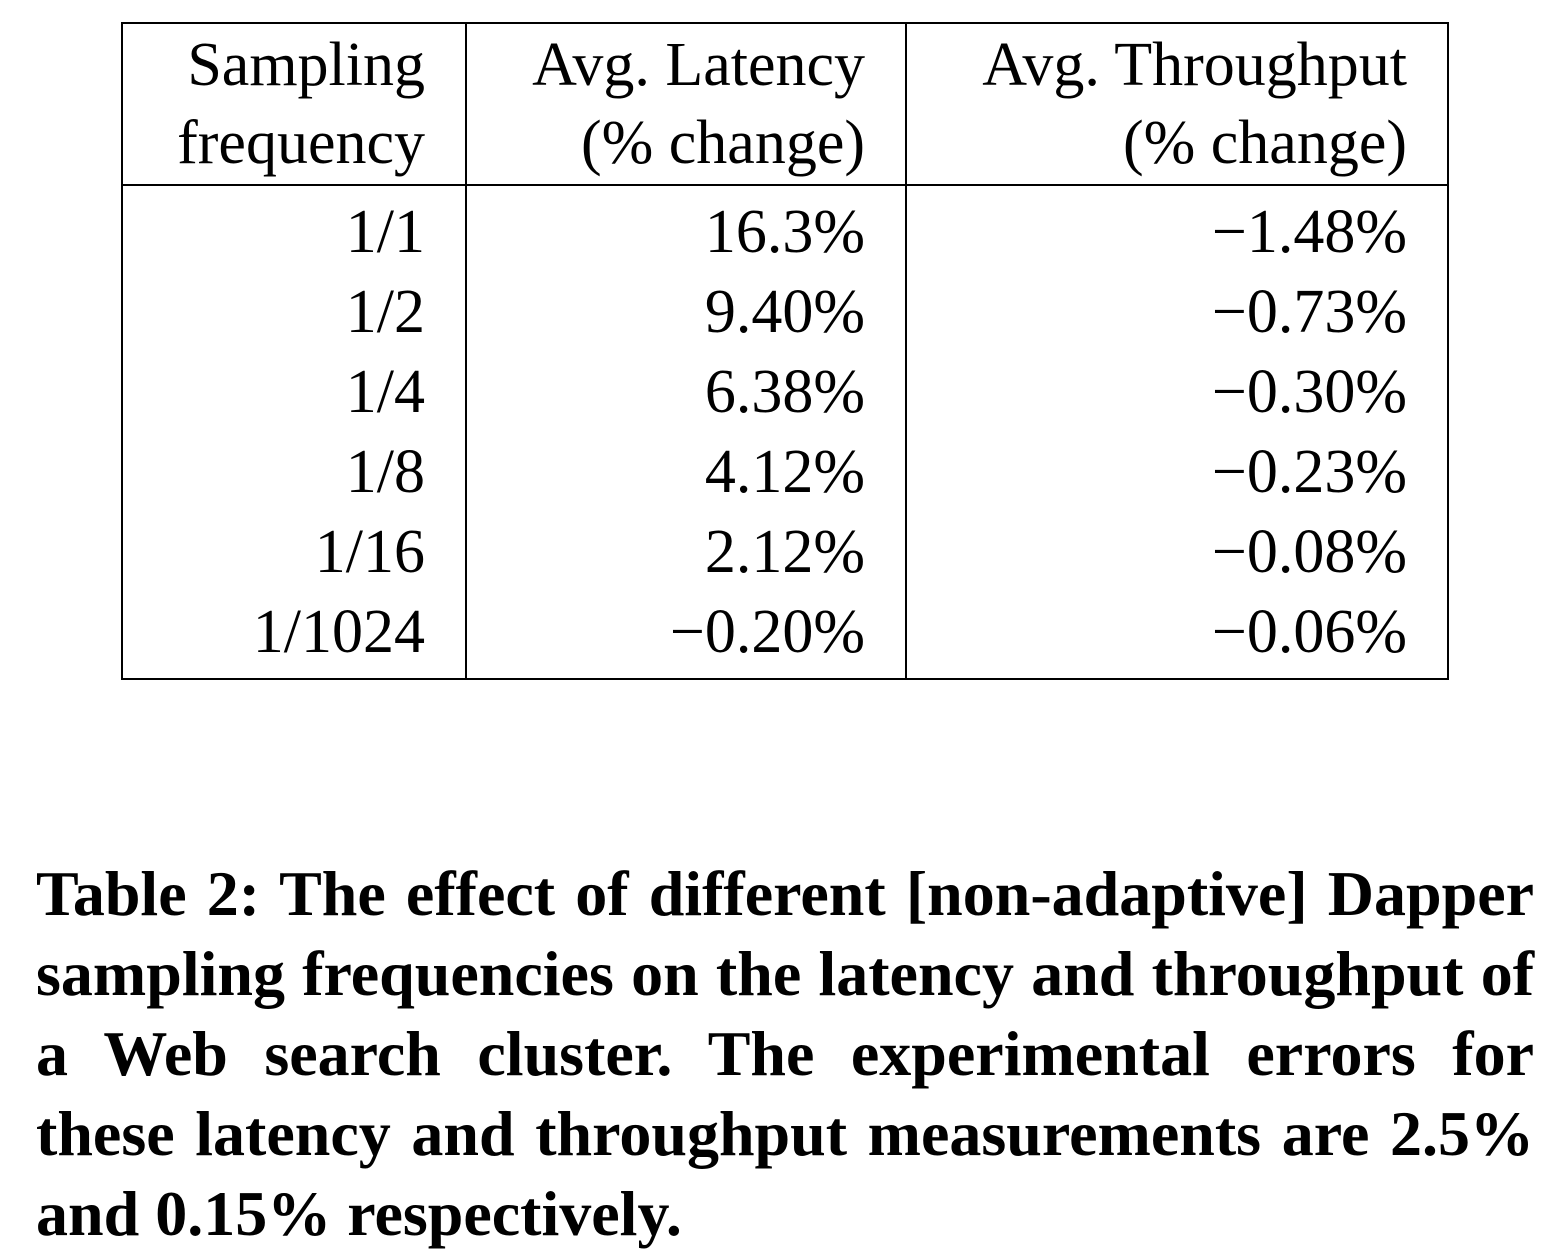  I want to click on cell-latency: 6.38%, so click(686, 392).